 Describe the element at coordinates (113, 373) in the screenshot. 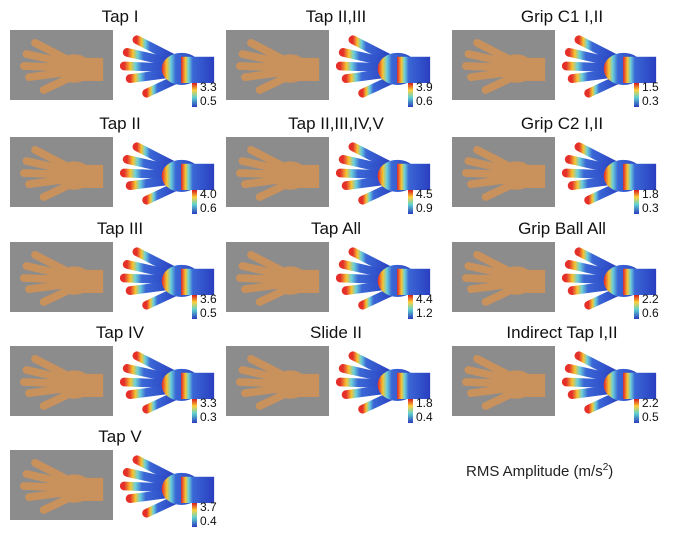

I see `panel: Tap IV 3.30.3` at that location.